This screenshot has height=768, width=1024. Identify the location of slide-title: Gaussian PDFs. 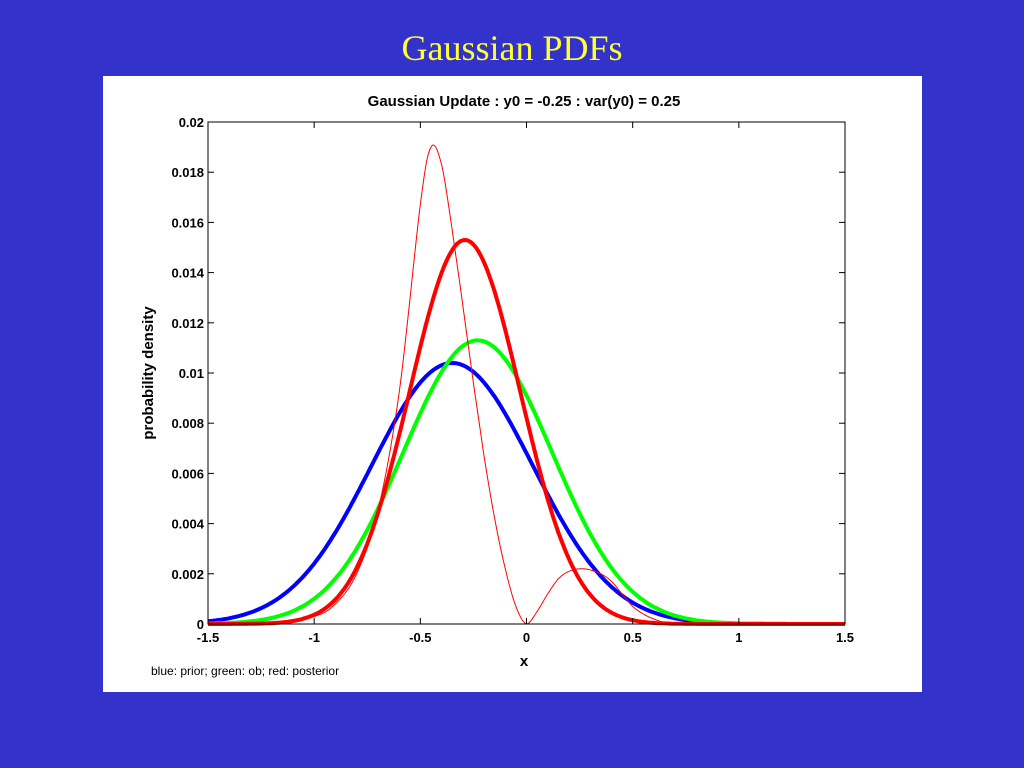
(512, 48).